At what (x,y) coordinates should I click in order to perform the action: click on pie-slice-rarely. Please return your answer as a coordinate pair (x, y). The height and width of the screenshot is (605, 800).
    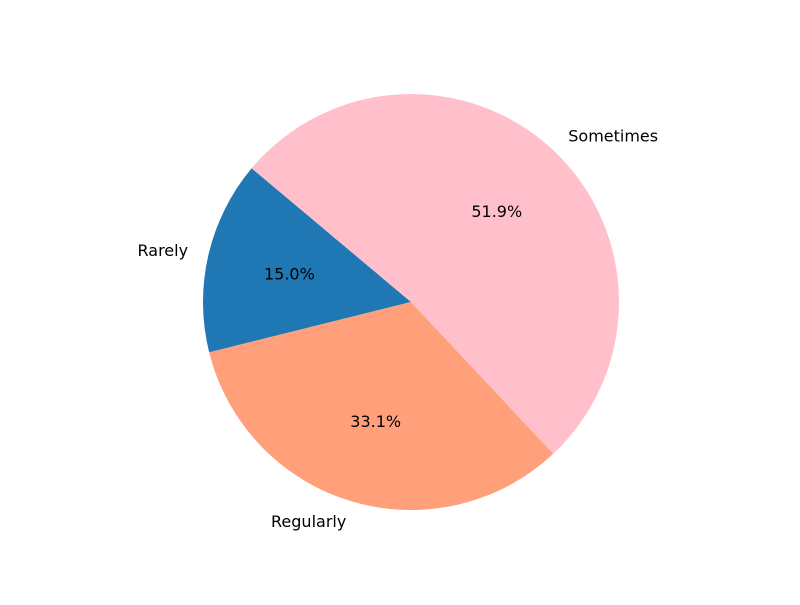
    Looking at the image, I should click on (307, 260).